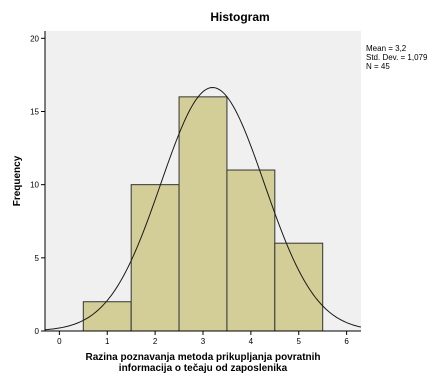 The height and width of the screenshot is (376, 432). What do you see at coordinates (346, 341) in the screenshot?
I see `x-tick-label: 6` at bounding box center [346, 341].